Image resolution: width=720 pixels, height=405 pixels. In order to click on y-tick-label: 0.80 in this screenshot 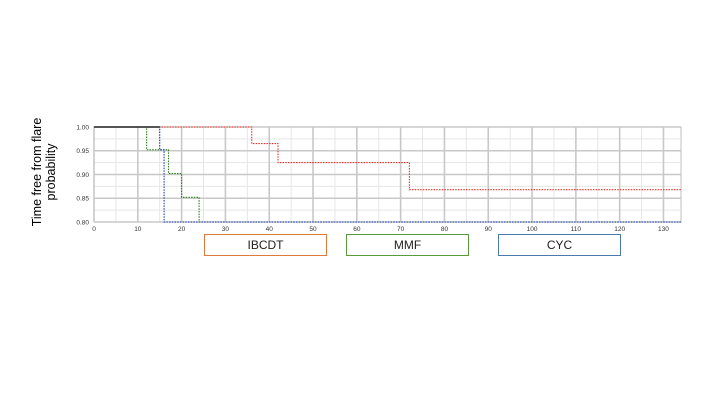, I will do `click(82, 222)`.